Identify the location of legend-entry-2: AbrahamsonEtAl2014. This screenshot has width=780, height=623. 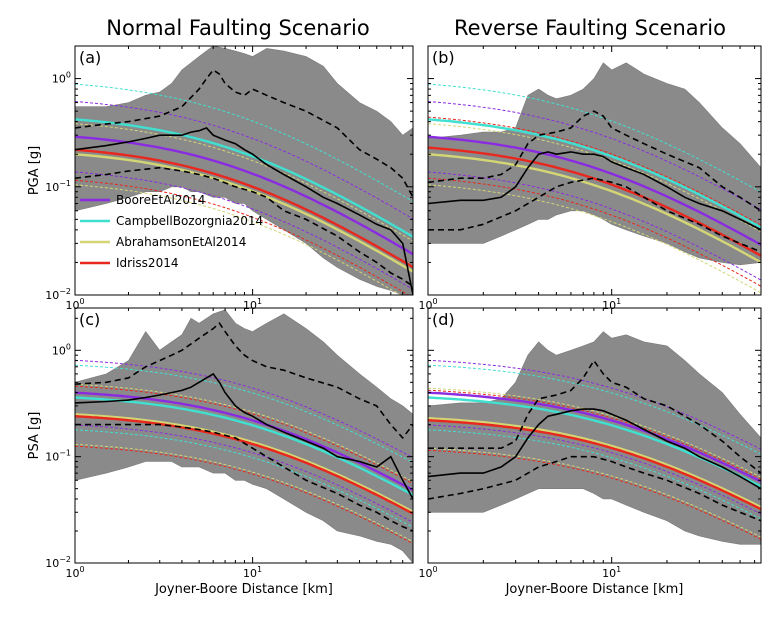
(181, 242).